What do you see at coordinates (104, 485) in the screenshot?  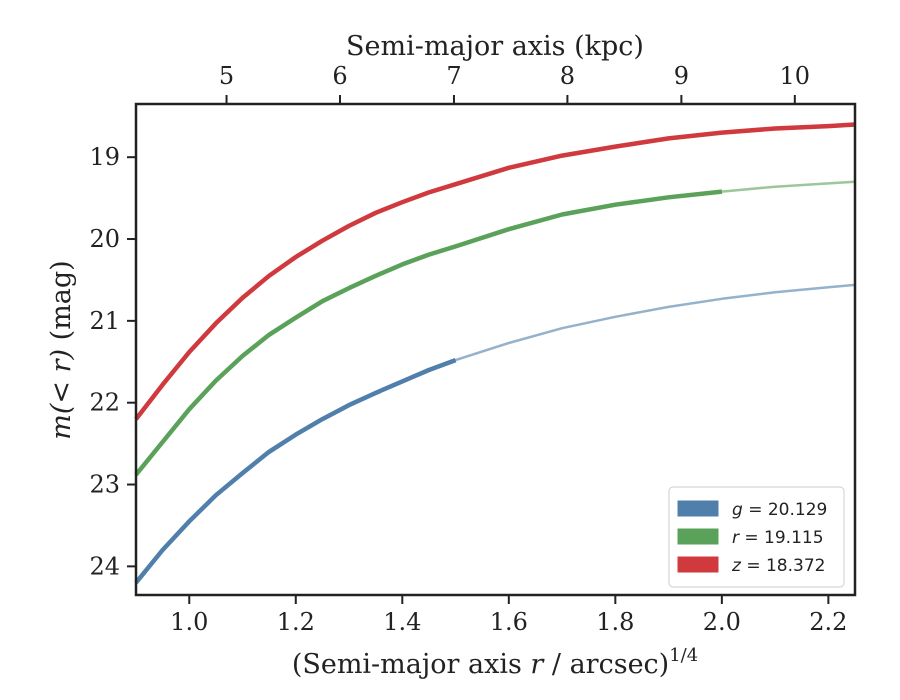 I see `y-tick-label: 23` at bounding box center [104, 485].